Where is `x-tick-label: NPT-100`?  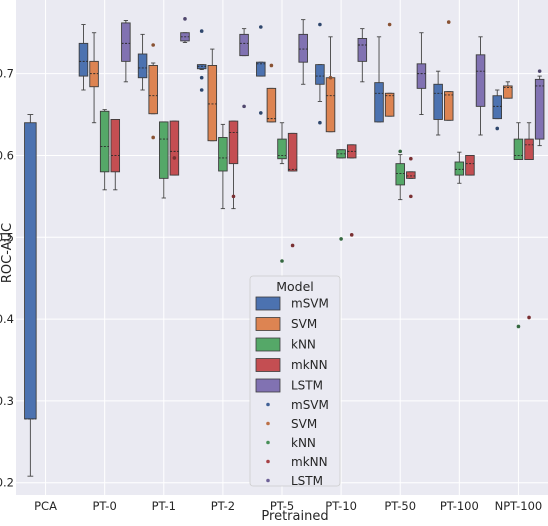 x-tick-label: NPT-100 is located at coordinates (519, 506).